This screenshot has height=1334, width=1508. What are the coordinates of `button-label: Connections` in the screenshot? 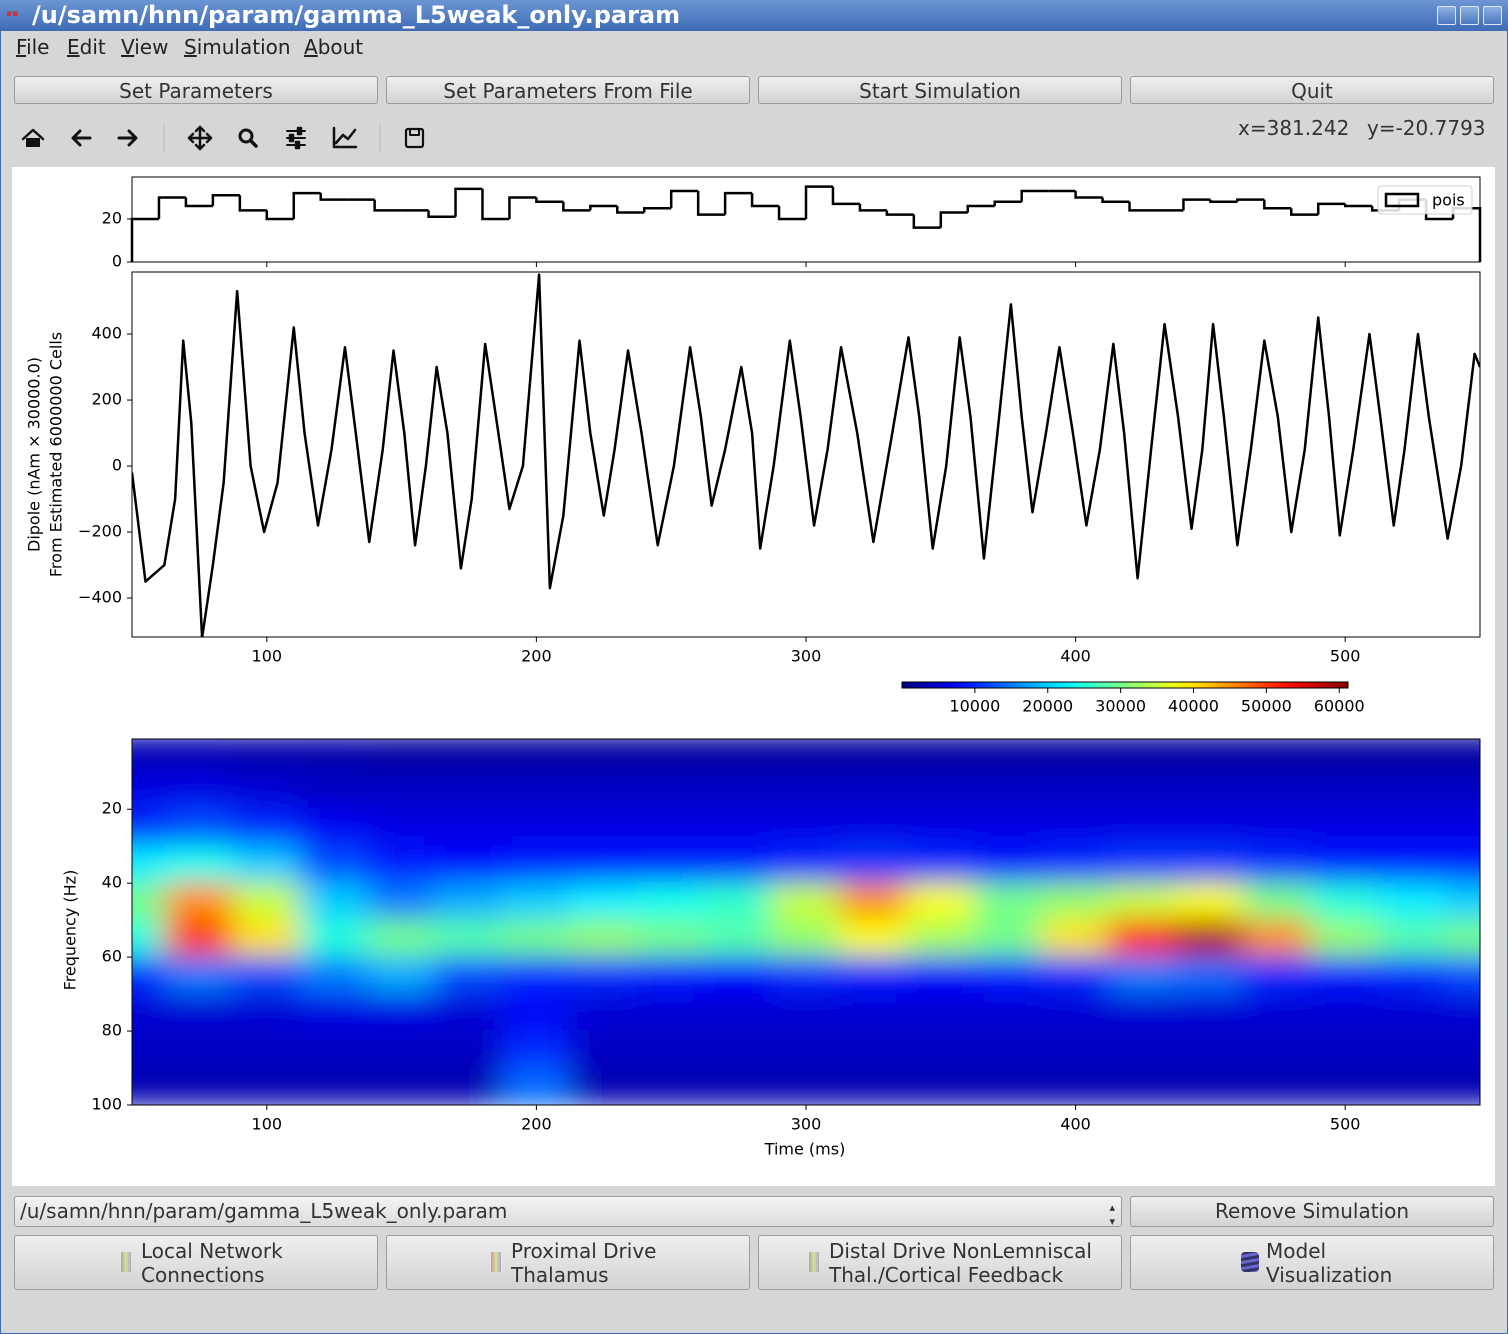 It's located at (203, 1275).